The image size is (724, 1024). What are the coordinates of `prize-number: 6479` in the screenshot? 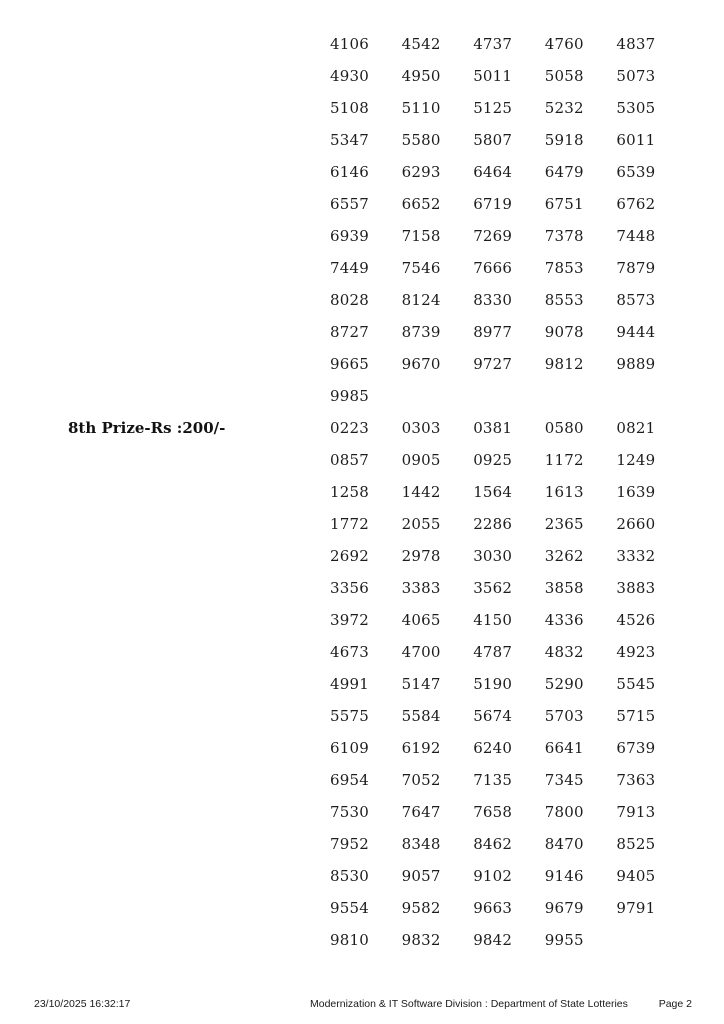 It's located at (564, 172).